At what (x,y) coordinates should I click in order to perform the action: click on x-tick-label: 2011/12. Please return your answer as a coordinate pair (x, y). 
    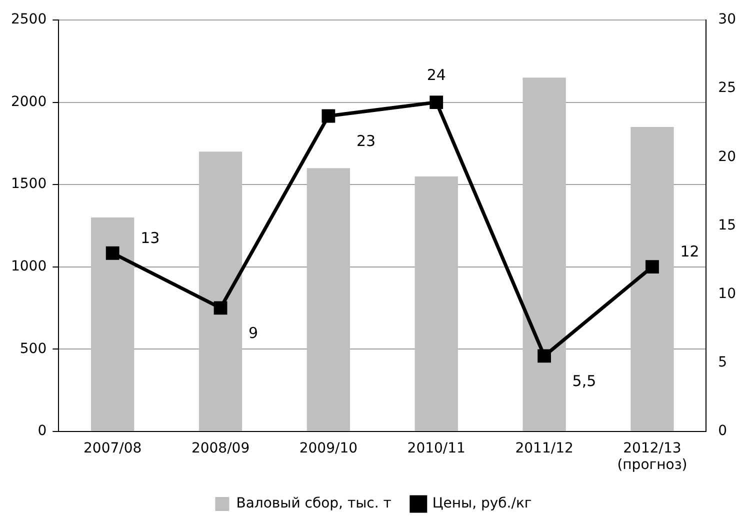
    Looking at the image, I should click on (544, 448).